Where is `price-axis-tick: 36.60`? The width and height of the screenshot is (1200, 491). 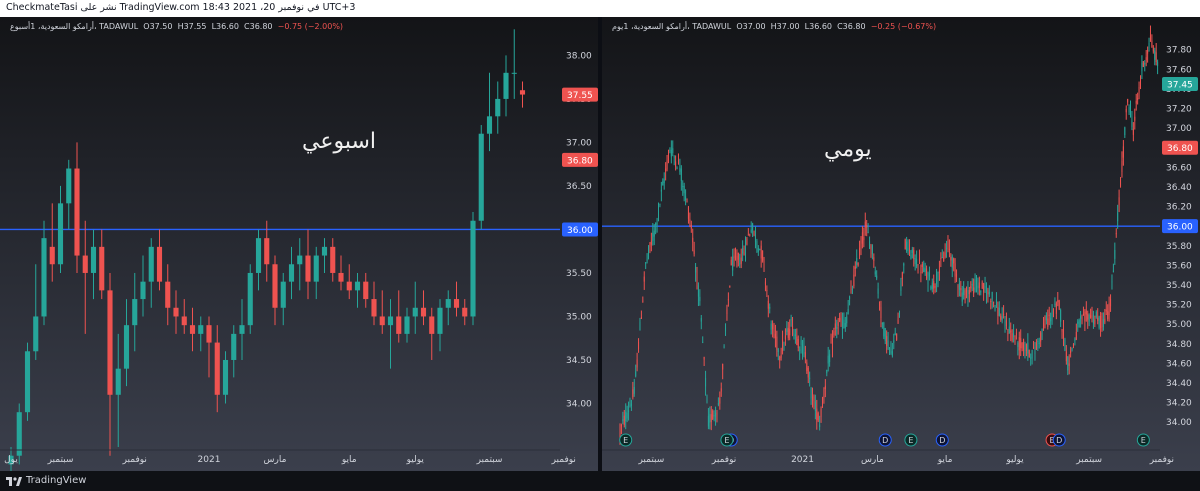 price-axis-tick: 36.60 is located at coordinates (1179, 168).